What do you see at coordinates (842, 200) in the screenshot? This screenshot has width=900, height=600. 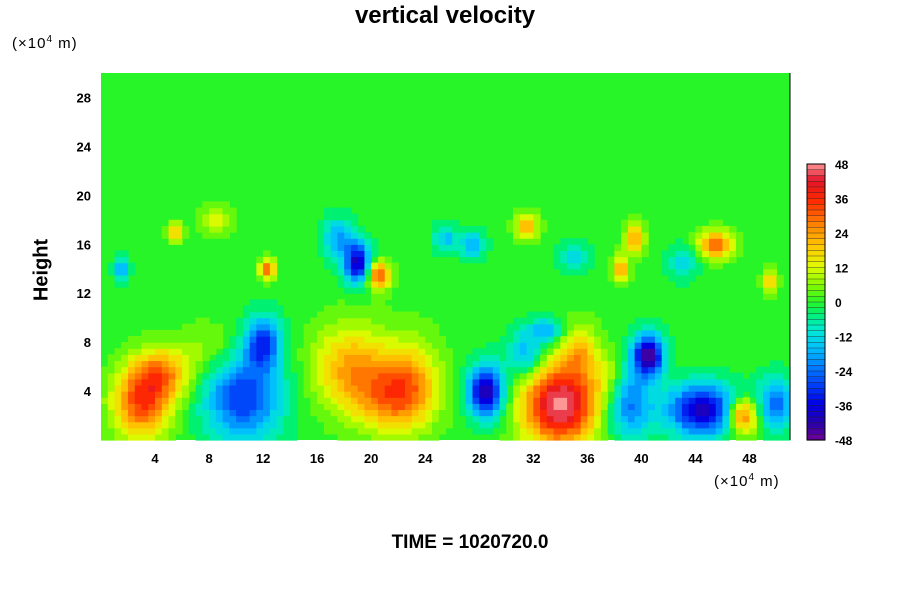 I see `colorbar-tick-label: 36` at bounding box center [842, 200].